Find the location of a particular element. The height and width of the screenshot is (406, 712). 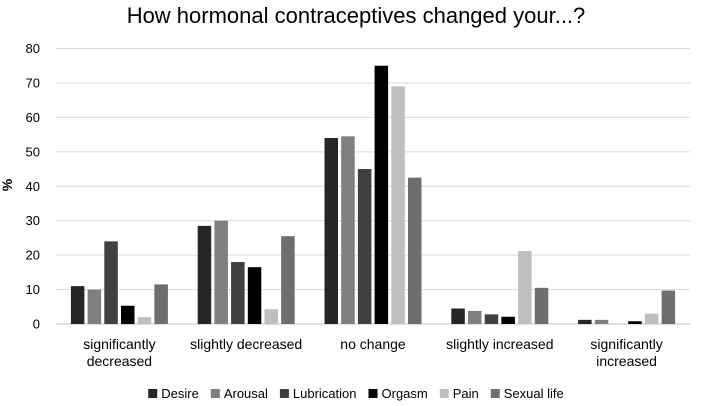

category-label: slightly increased is located at coordinates (499, 344).